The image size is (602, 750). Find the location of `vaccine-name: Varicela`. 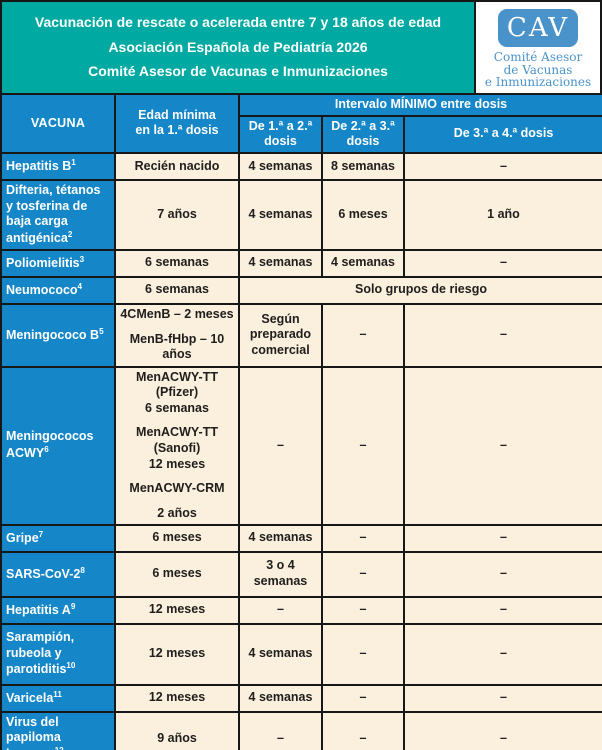

vaccine-name: Varicela is located at coordinates (30, 697).